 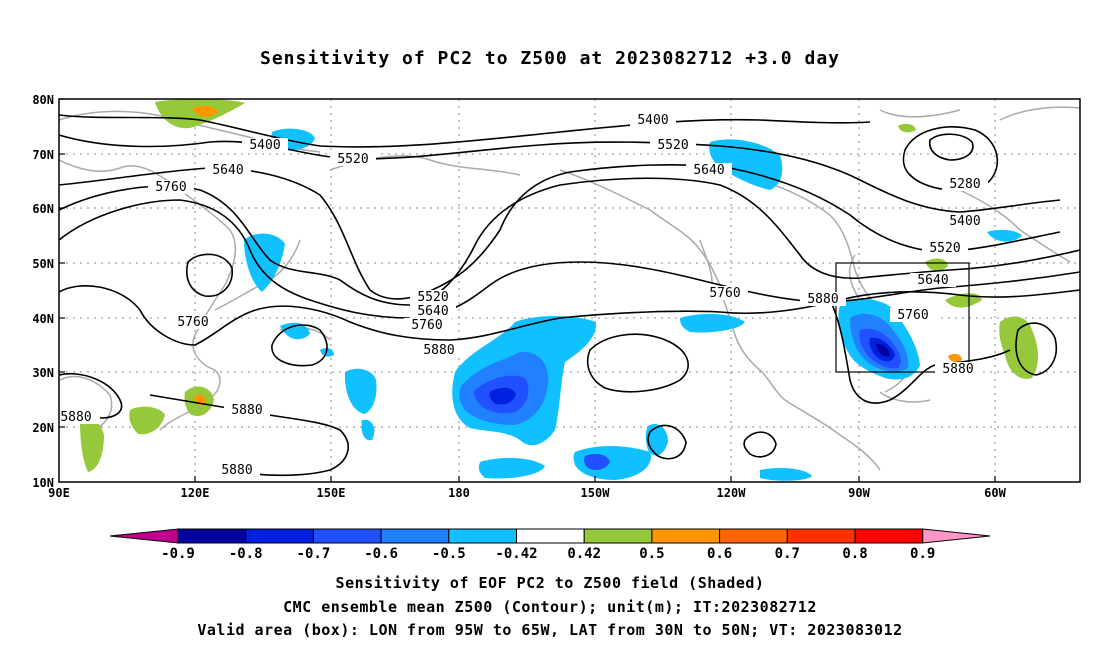 I want to click on colorbar-label: -0.8, so click(x=246, y=554).